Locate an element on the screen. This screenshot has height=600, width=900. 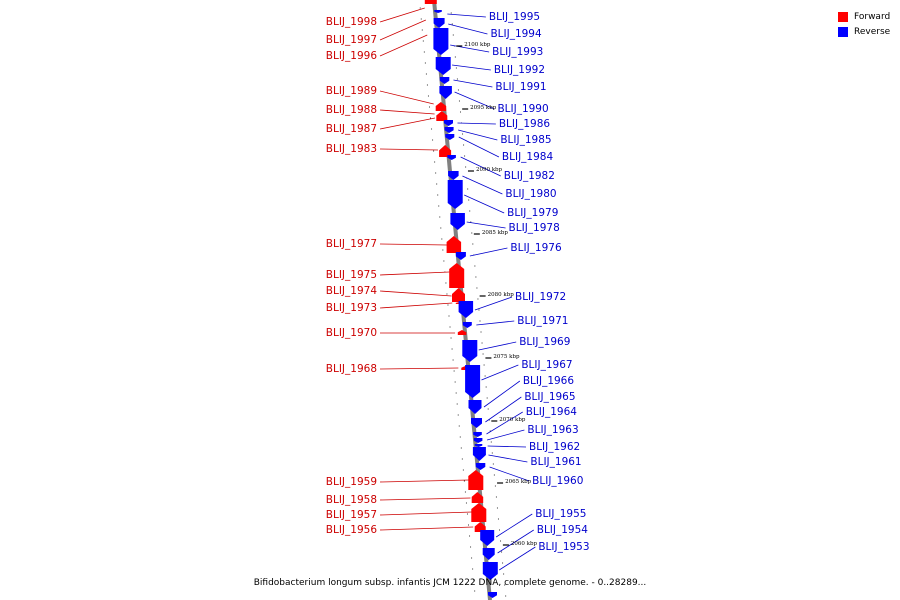
tick-marks is located at coordinates (463, 302).